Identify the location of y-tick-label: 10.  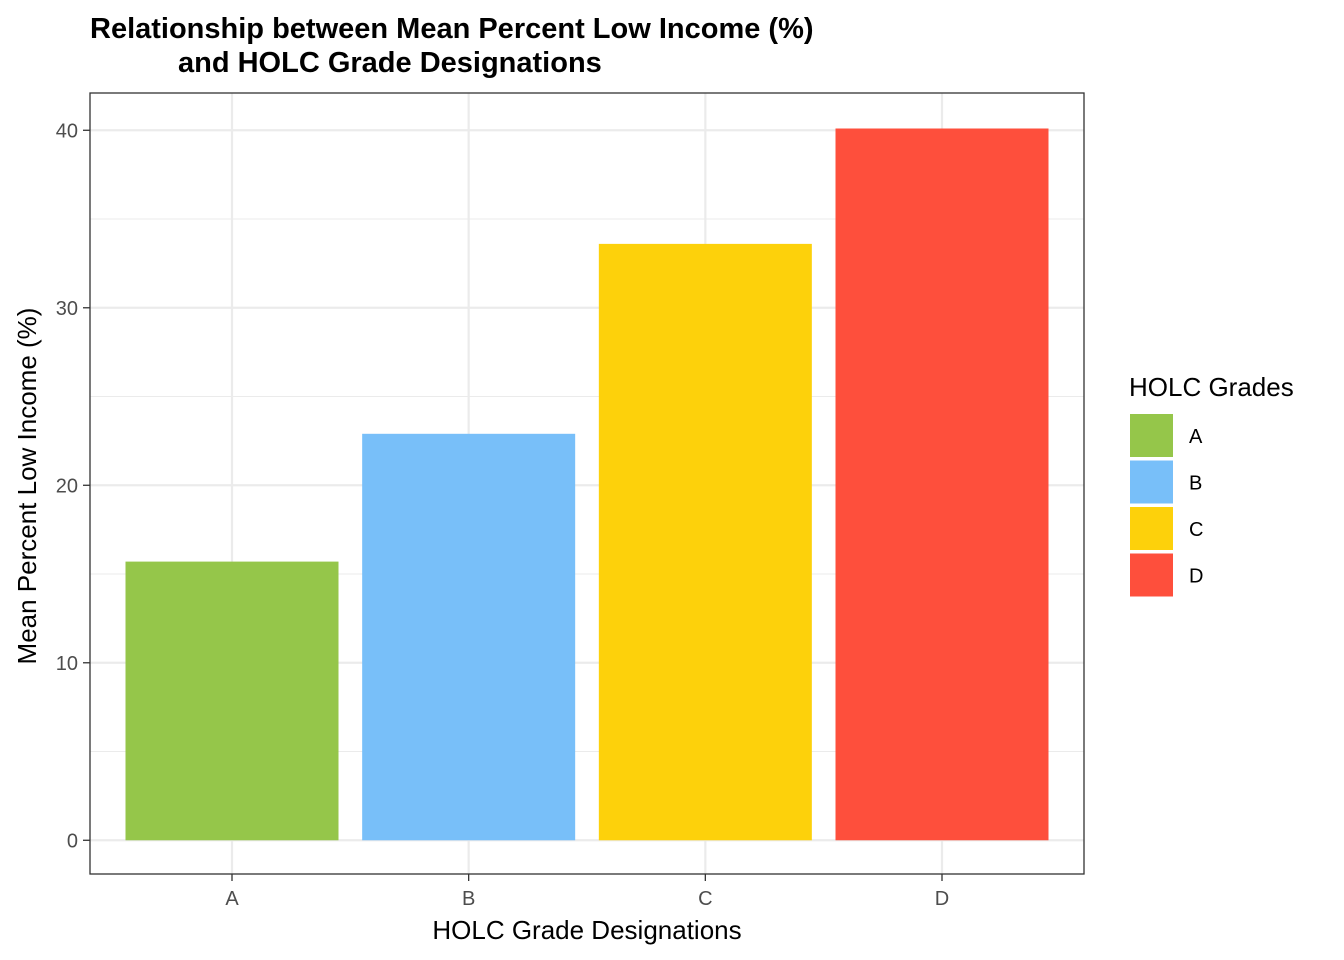
(67, 664).